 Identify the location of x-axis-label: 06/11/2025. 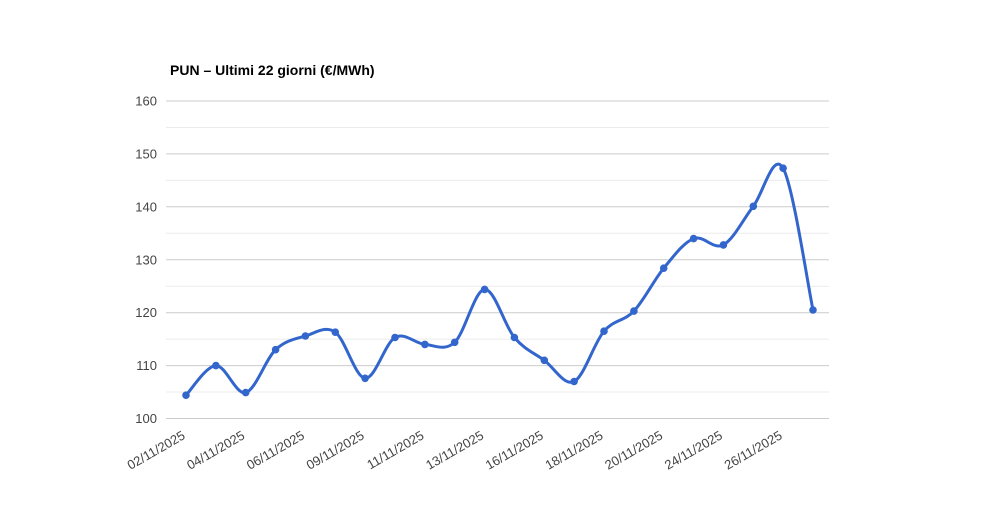
(275, 450).